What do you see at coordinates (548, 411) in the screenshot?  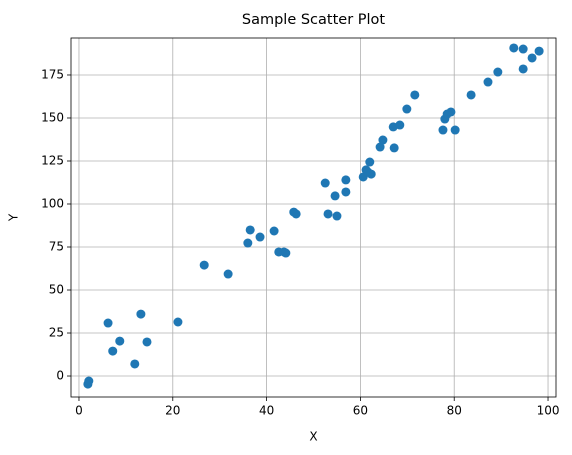 I see `x-tick-label: 100` at bounding box center [548, 411].